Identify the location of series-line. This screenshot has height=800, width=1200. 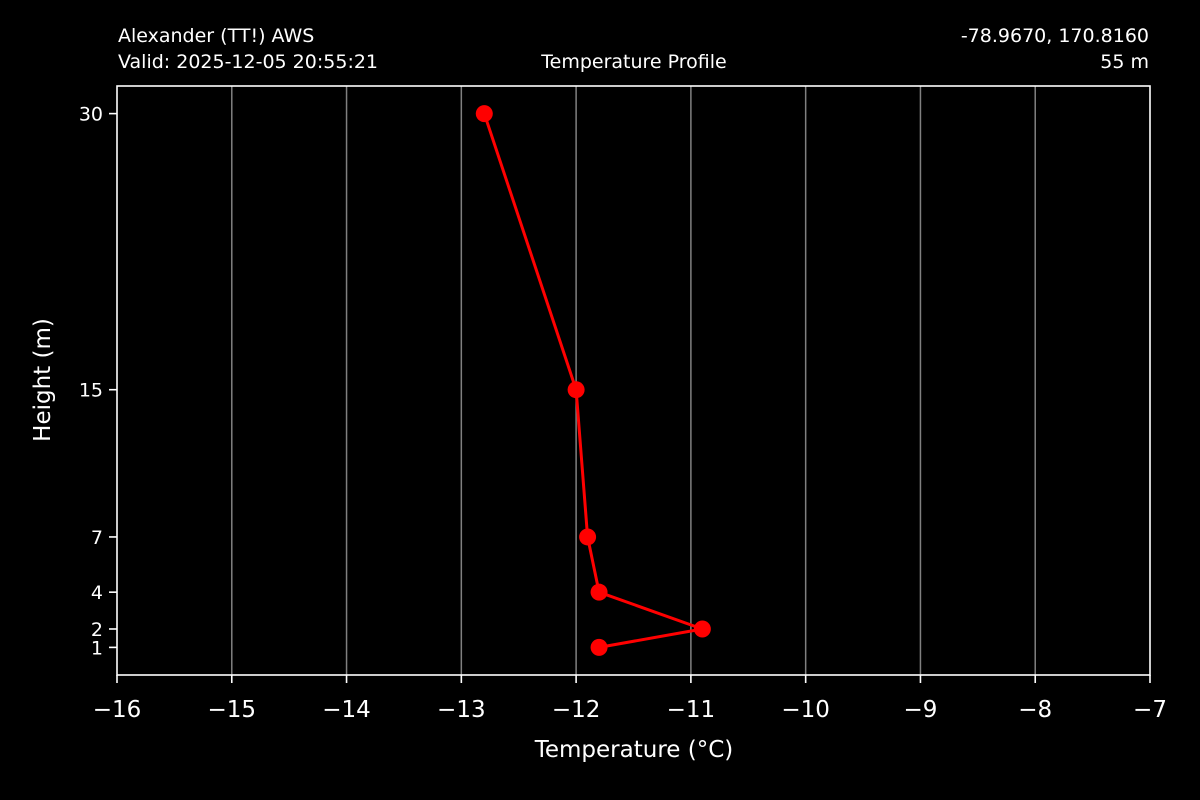
(593, 381).